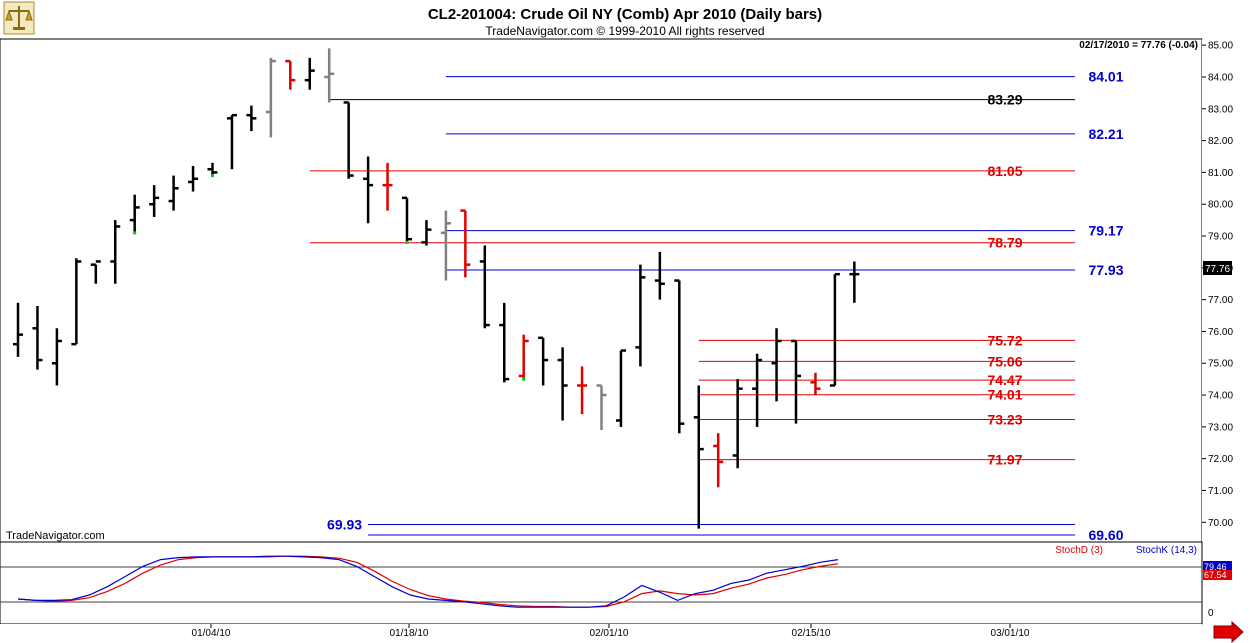 This screenshot has width=1250, height=643. Describe the element at coordinates (1220, 173) in the screenshot. I see `price-tick-label: 81.00` at that location.